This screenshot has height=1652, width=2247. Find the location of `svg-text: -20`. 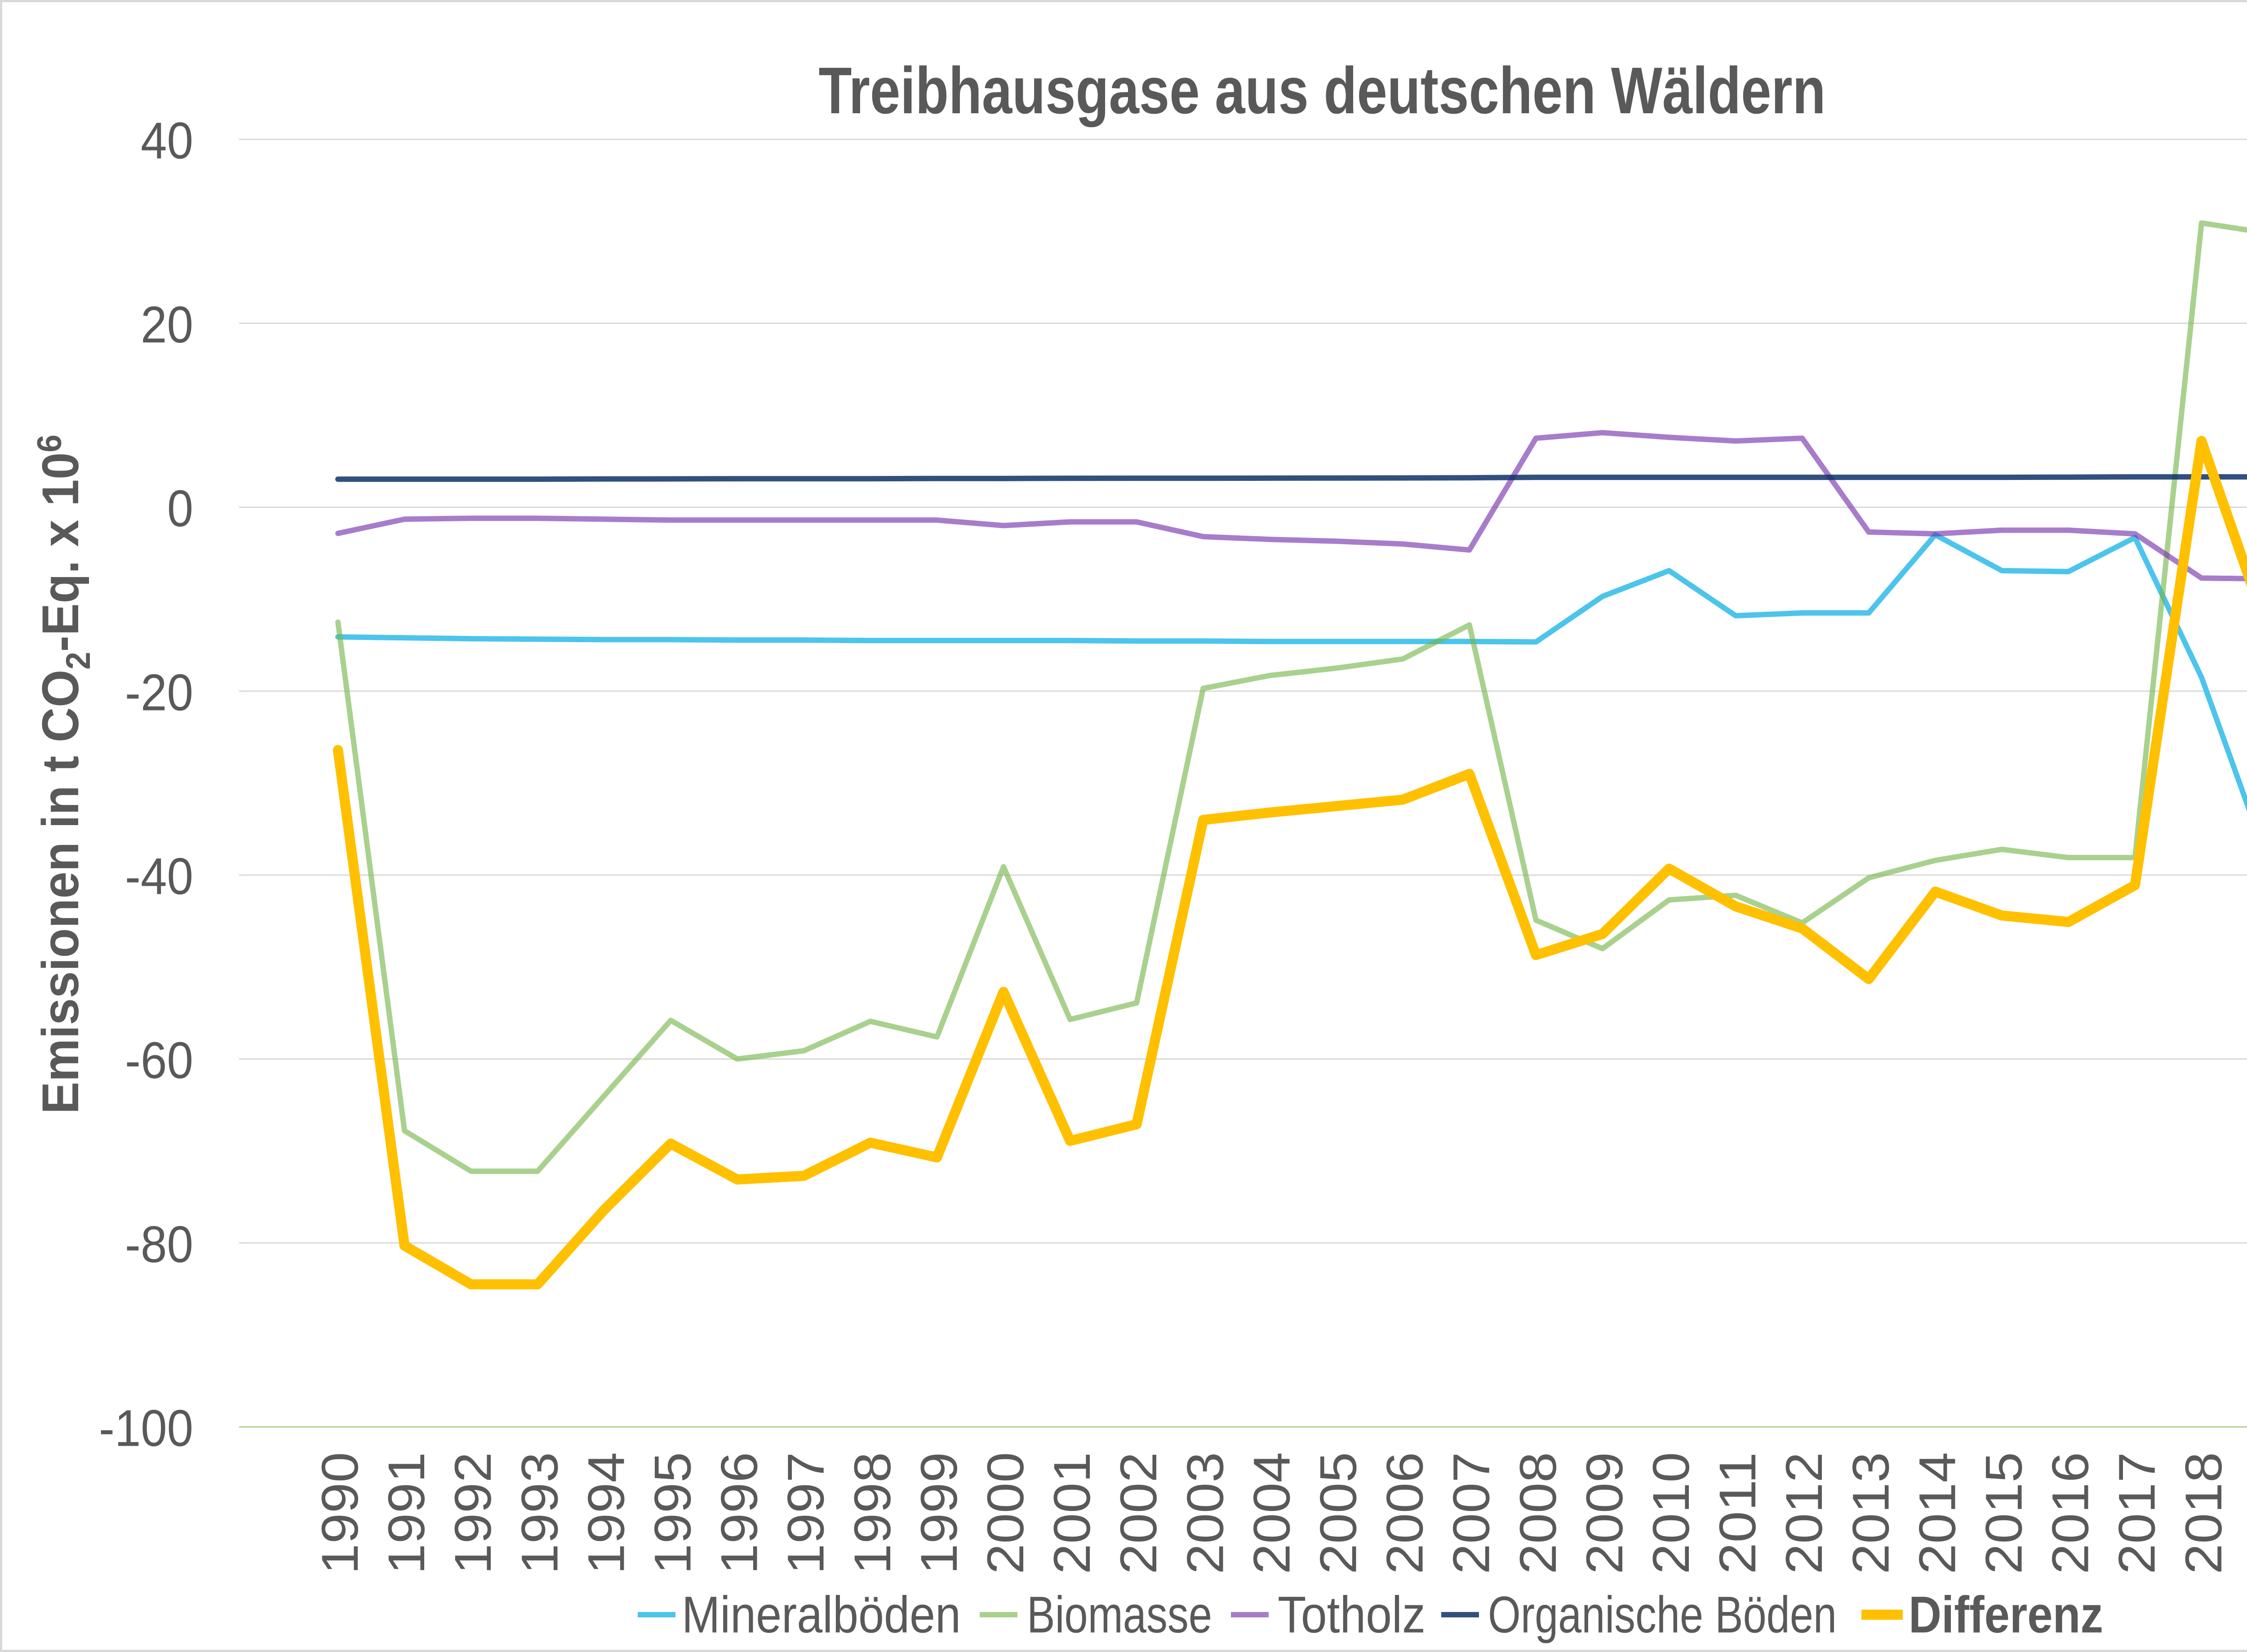

svg-text: -20 is located at coordinates (159, 692).